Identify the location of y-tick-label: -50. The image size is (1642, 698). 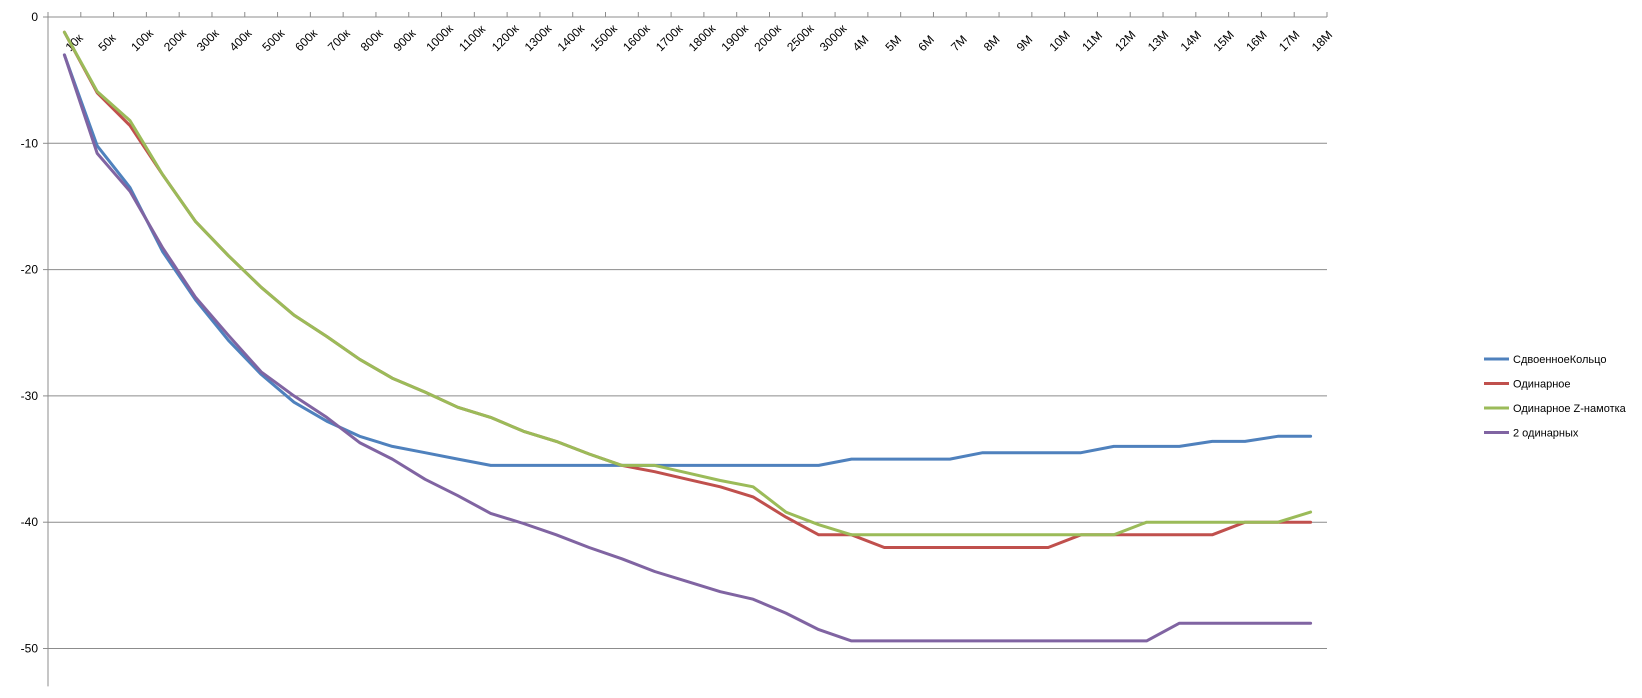
(30, 649).